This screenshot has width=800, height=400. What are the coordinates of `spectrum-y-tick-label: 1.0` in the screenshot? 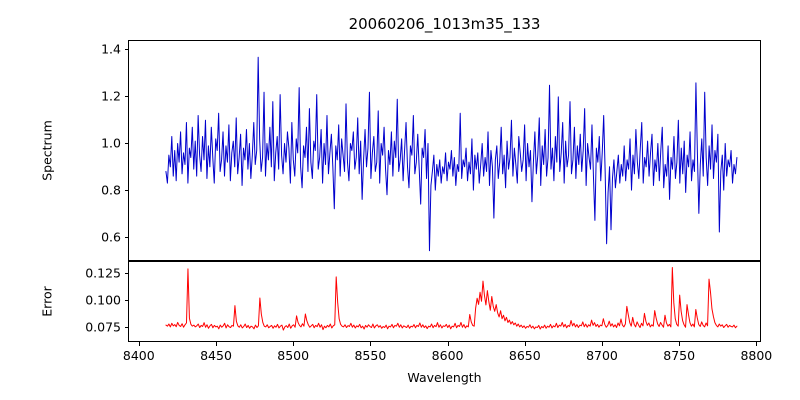 It's located at (111, 143).